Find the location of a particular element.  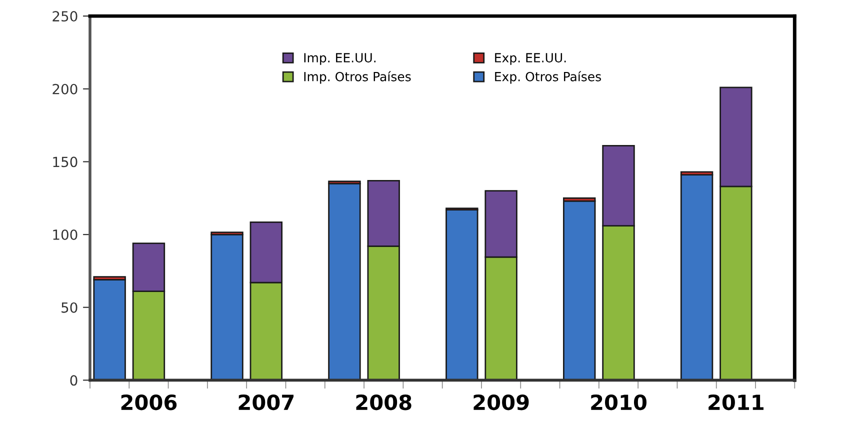

legend-label: Exp. Otros Países is located at coordinates (548, 77).